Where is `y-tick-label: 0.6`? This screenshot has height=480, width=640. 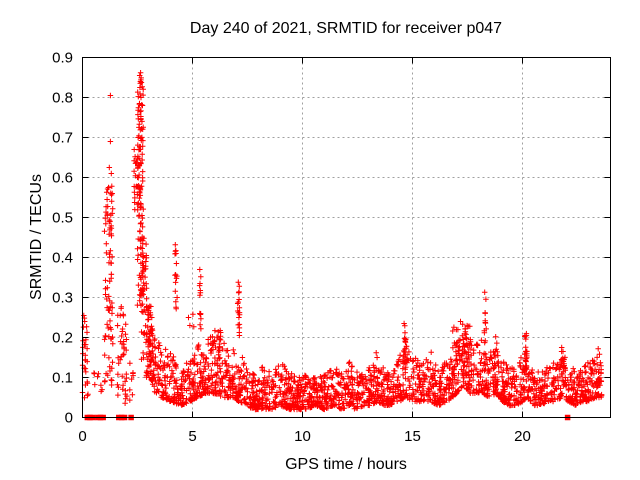
y-tick-label: 0.6 is located at coordinates (62, 178).